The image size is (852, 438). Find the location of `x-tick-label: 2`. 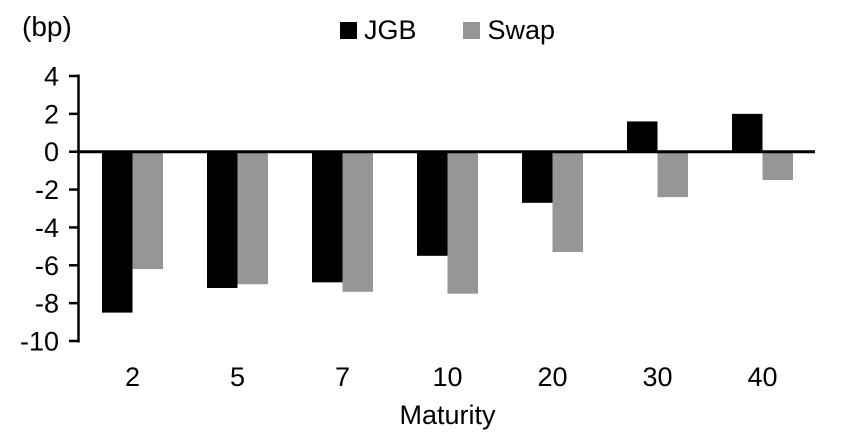

x-tick-label: 2 is located at coordinates (132, 377).